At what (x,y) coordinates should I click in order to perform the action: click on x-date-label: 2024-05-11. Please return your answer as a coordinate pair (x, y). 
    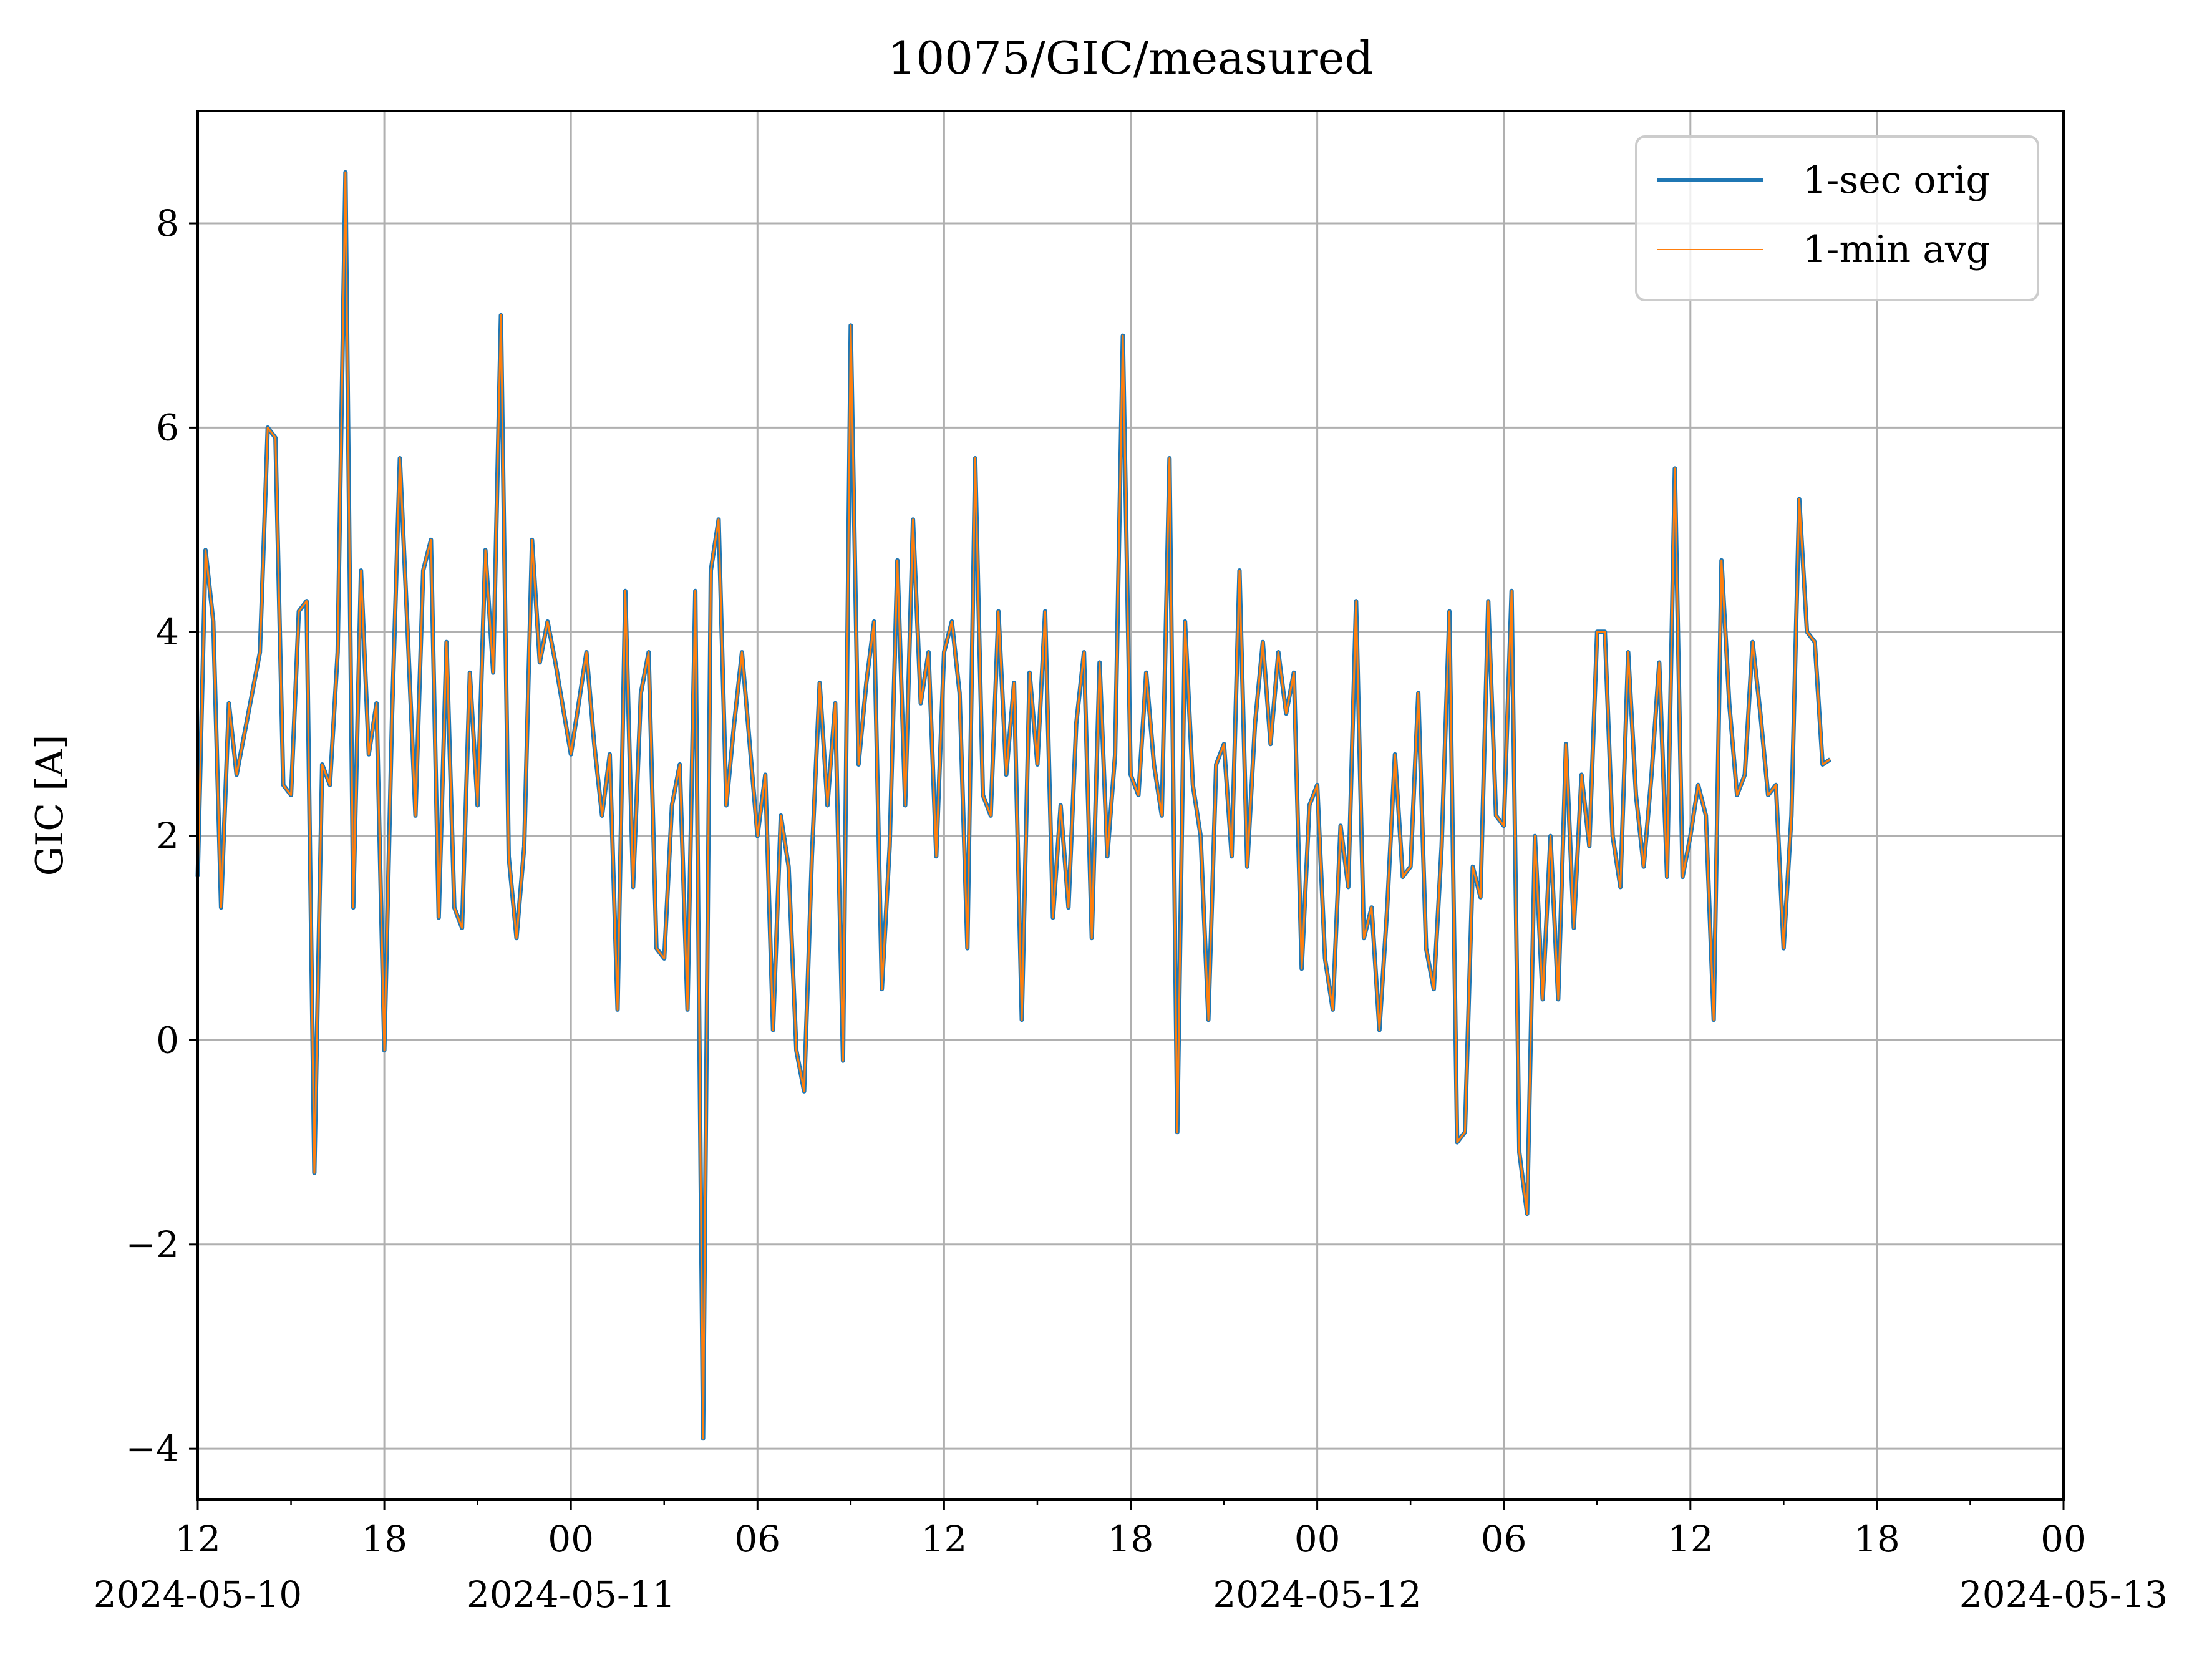
    Looking at the image, I should click on (571, 1594).